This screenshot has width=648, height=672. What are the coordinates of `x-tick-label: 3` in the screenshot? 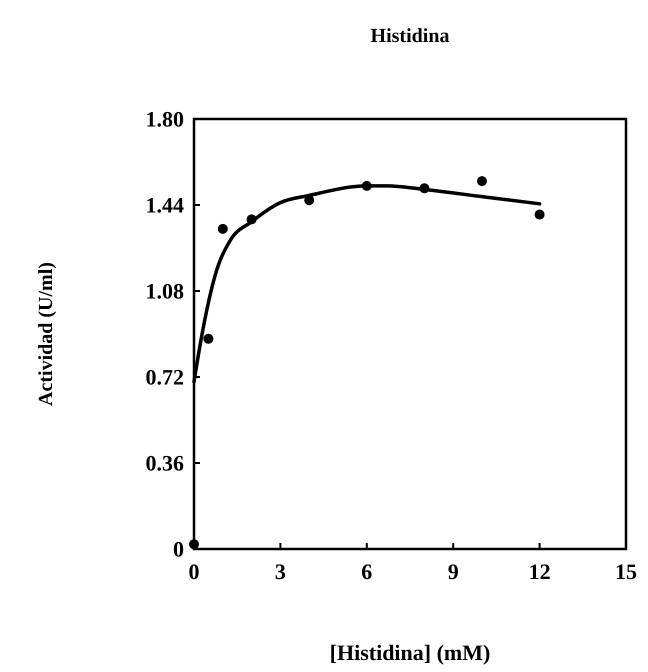 It's located at (280, 571).